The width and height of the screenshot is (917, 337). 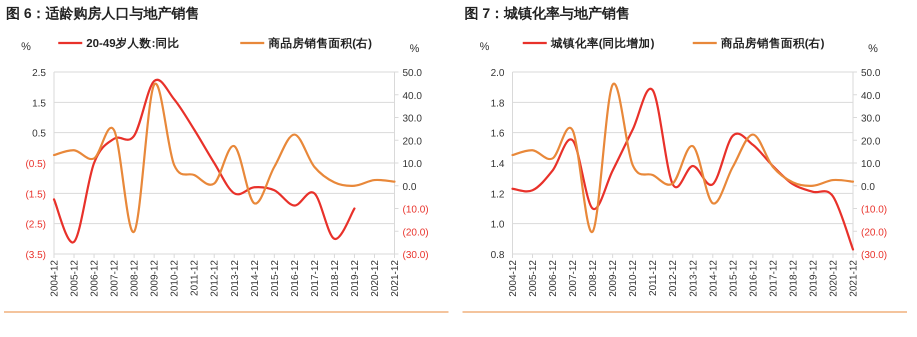 What do you see at coordinates (497, 73) in the screenshot?
I see `y-tick-label: 2.0` at bounding box center [497, 73].